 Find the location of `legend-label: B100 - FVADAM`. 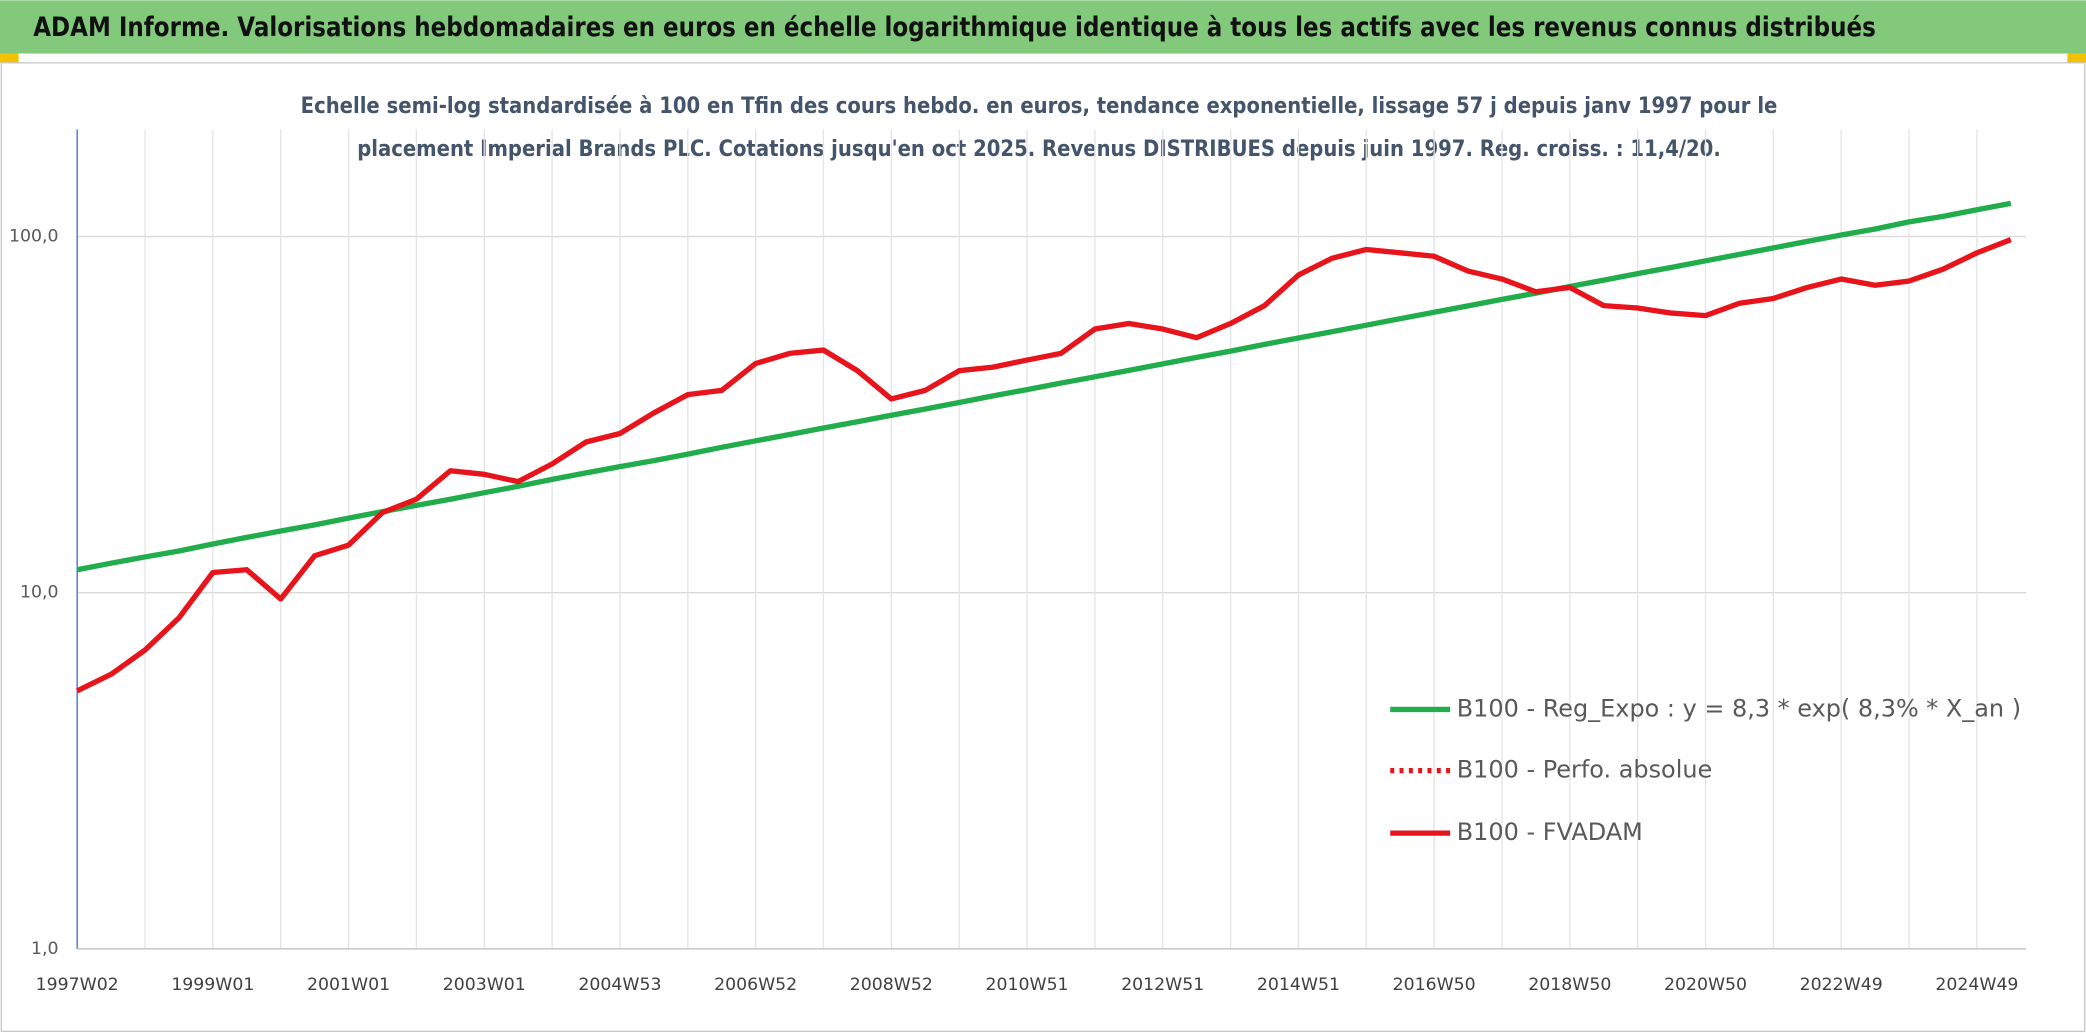

legend-label: B100 - FVADAM is located at coordinates (1550, 832).